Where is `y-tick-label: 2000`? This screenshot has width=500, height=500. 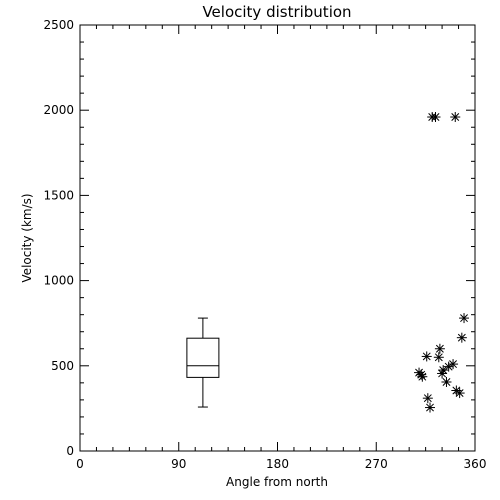 y-tick-label: 2000 is located at coordinates (58, 110).